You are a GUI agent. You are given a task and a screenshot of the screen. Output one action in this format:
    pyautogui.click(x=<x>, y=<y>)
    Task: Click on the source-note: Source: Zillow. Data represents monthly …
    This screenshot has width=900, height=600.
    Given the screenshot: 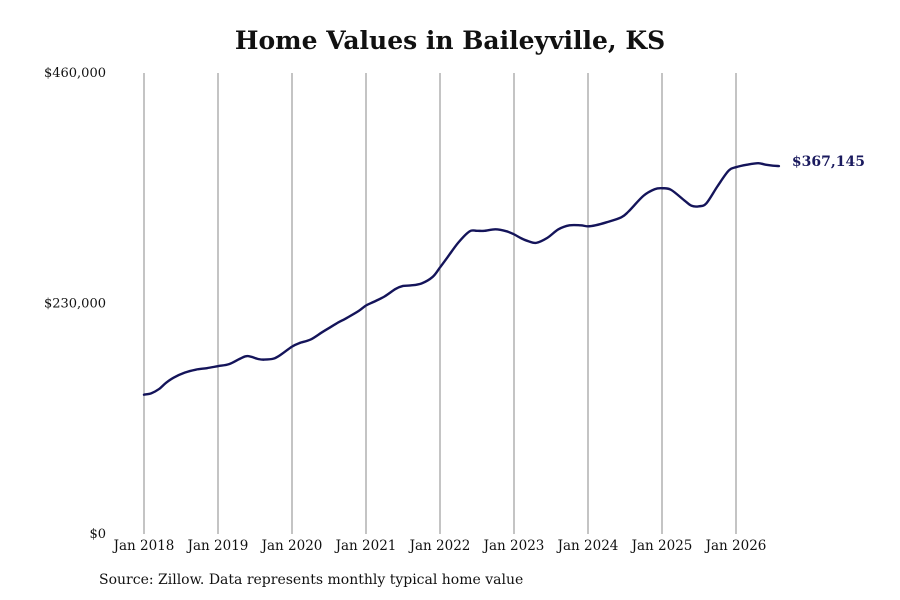 What is the action you would take?
    pyautogui.click(x=311, y=580)
    